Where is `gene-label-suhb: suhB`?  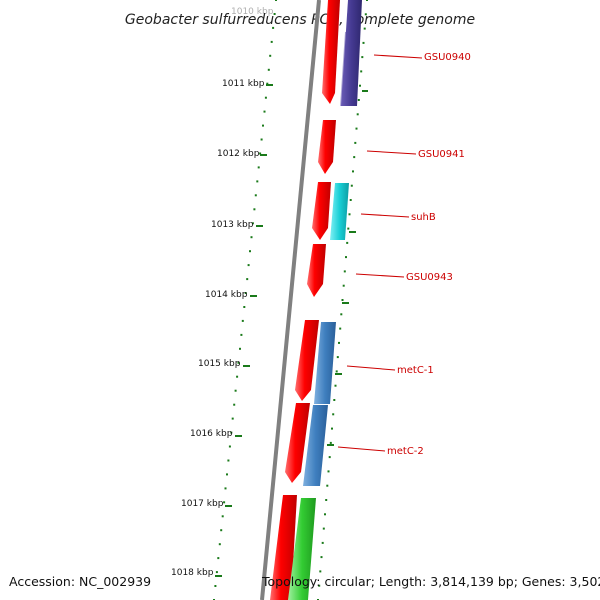
gene-label-suhb: suhB is located at coordinates (423, 217).